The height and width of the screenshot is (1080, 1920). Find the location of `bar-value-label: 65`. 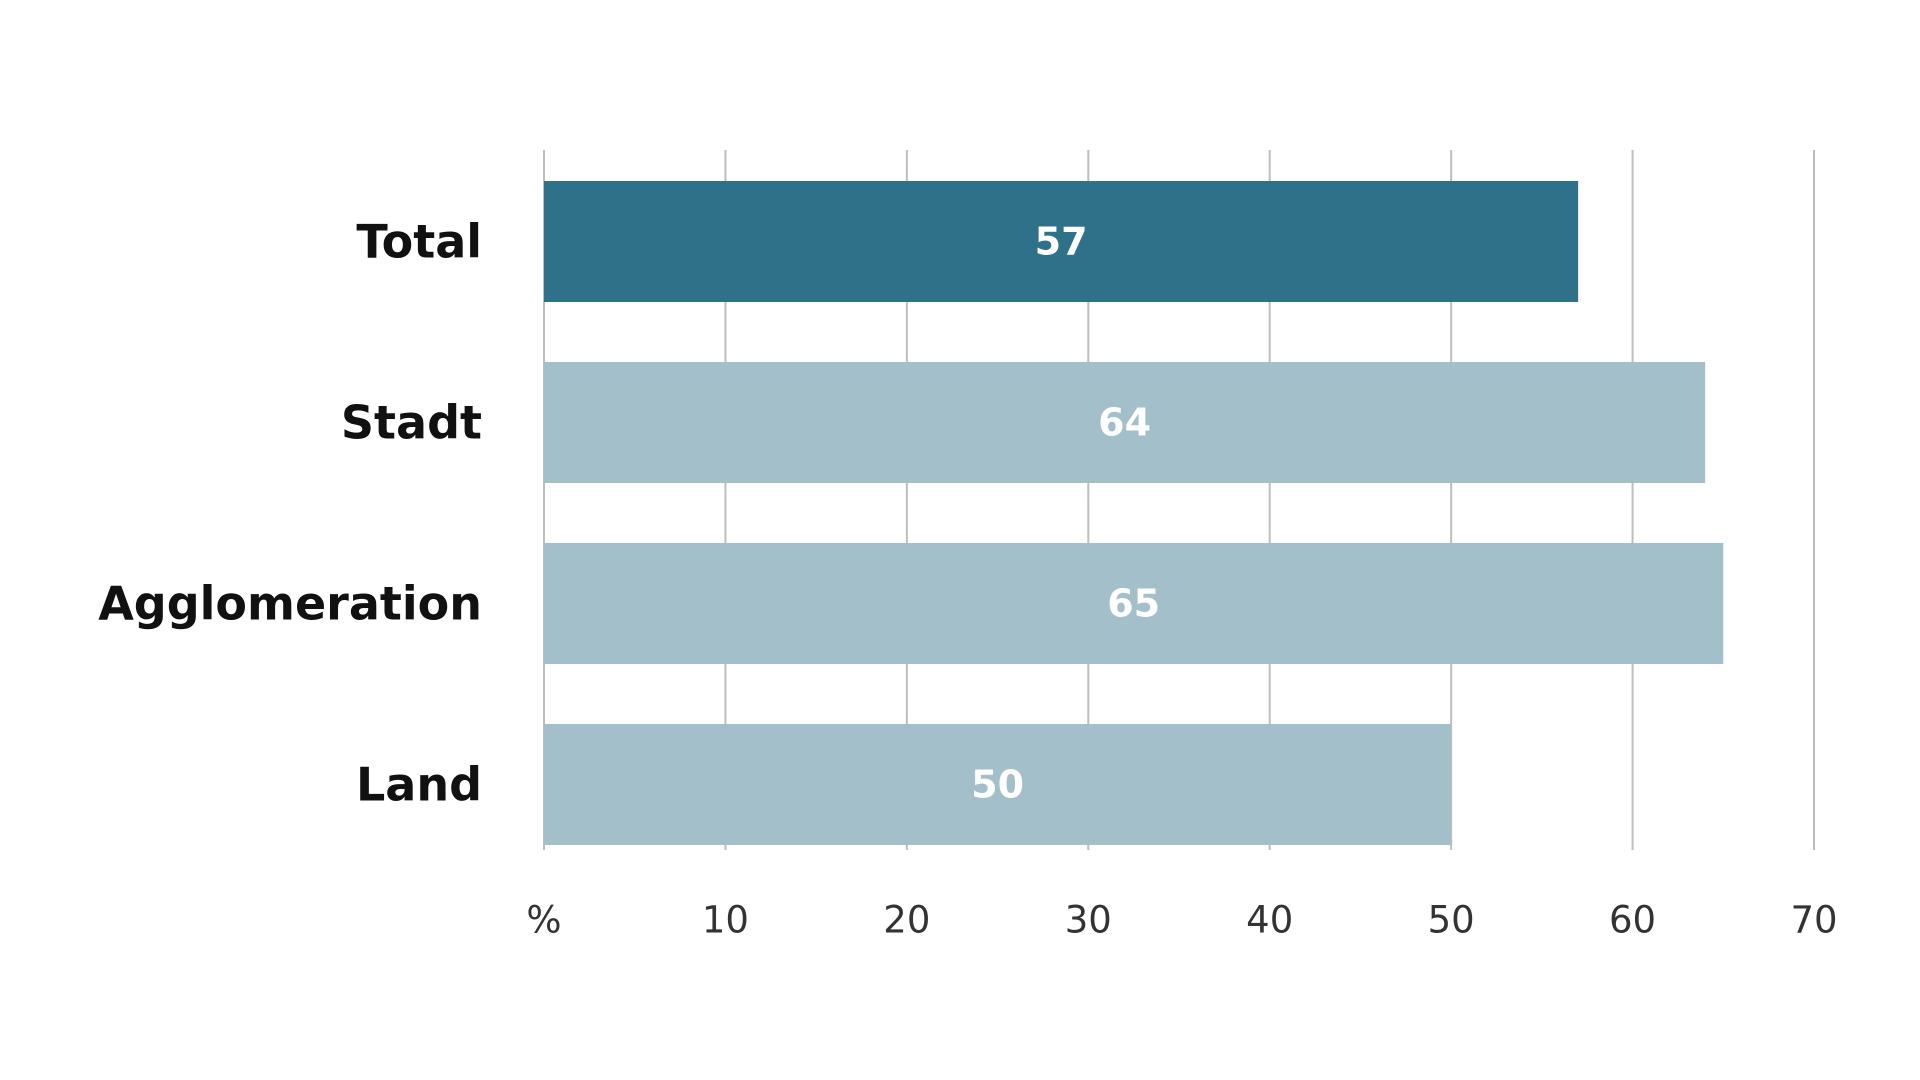

bar-value-label: 65 is located at coordinates (1133, 604).